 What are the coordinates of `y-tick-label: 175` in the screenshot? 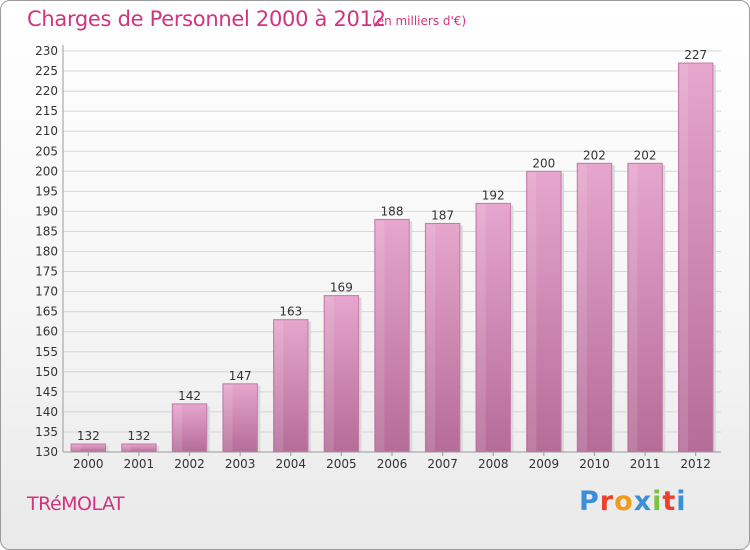 It's located at (46, 272).